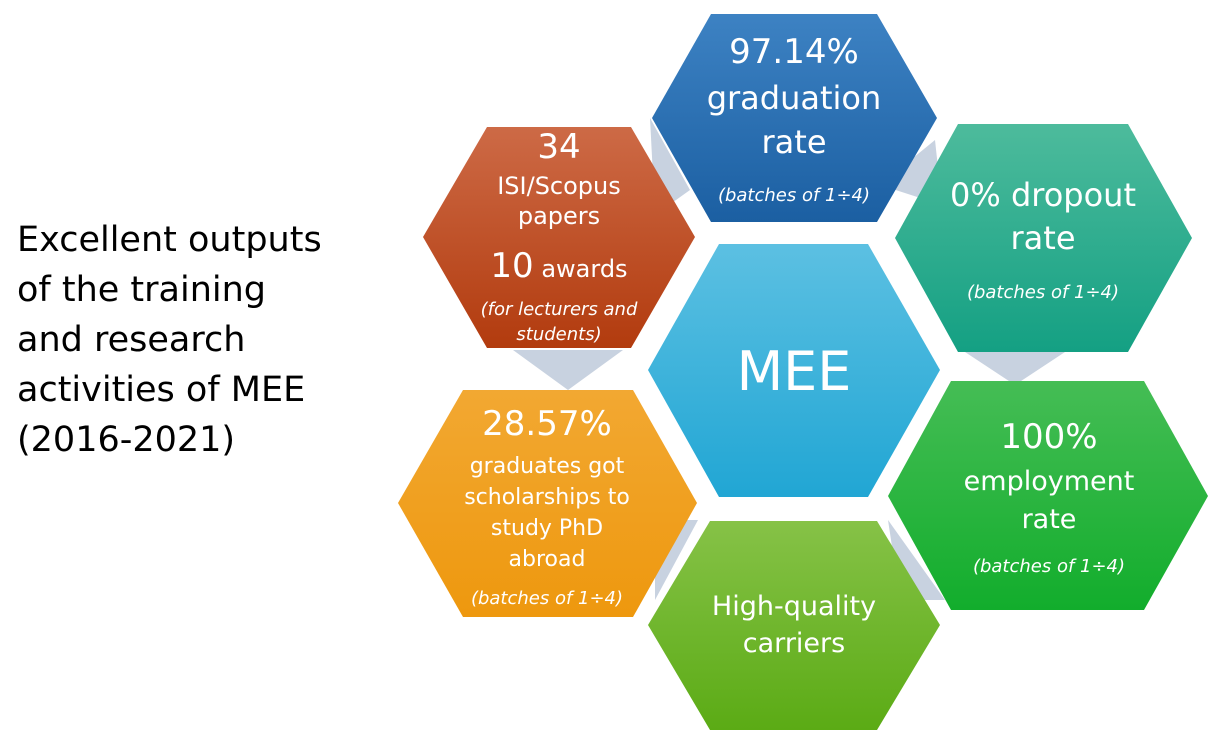 This screenshot has height=747, width=1226. What do you see at coordinates (794, 606) in the screenshot?
I see `carriers-line: High-quality` at bounding box center [794, 606].